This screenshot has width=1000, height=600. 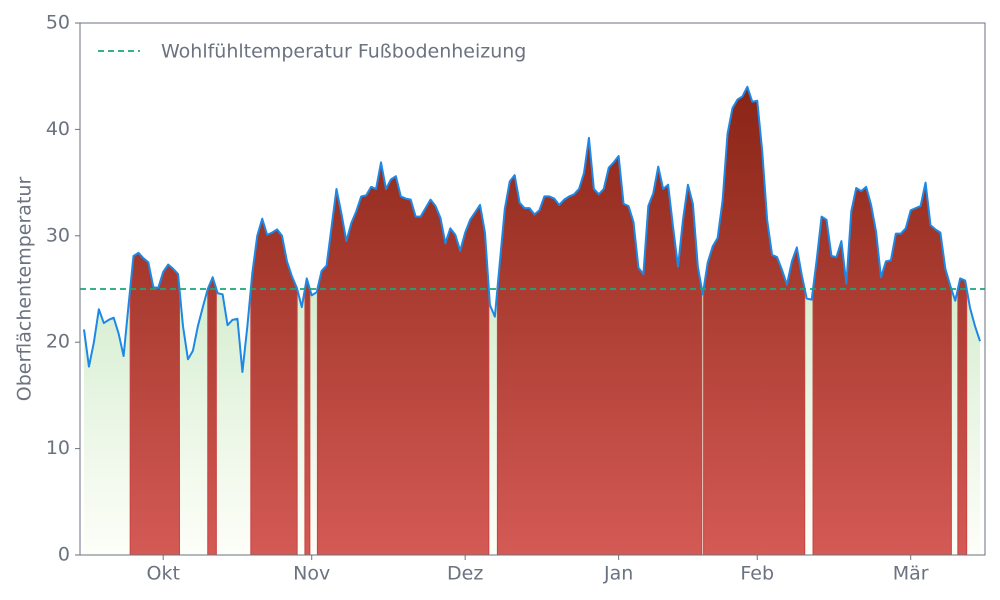 I want to click on y-tick-label: 30, so click(x=58, y=235).